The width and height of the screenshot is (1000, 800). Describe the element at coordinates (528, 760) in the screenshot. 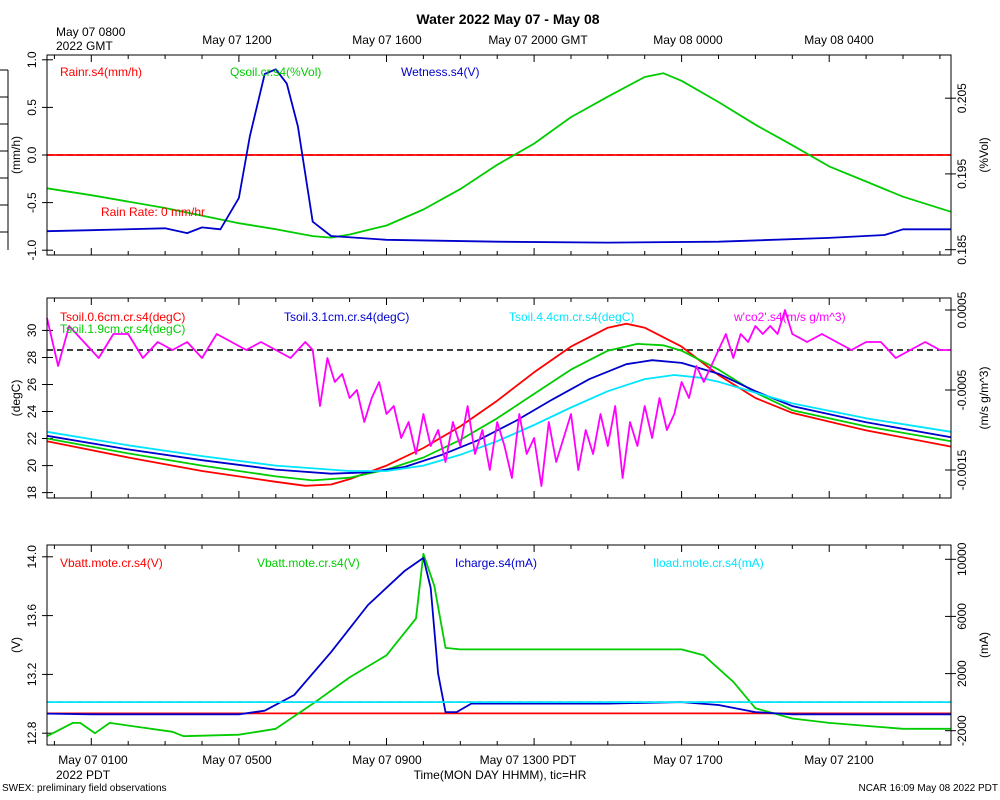

I see `bottom-axis-label: May 07 1300 PDT` at that location.